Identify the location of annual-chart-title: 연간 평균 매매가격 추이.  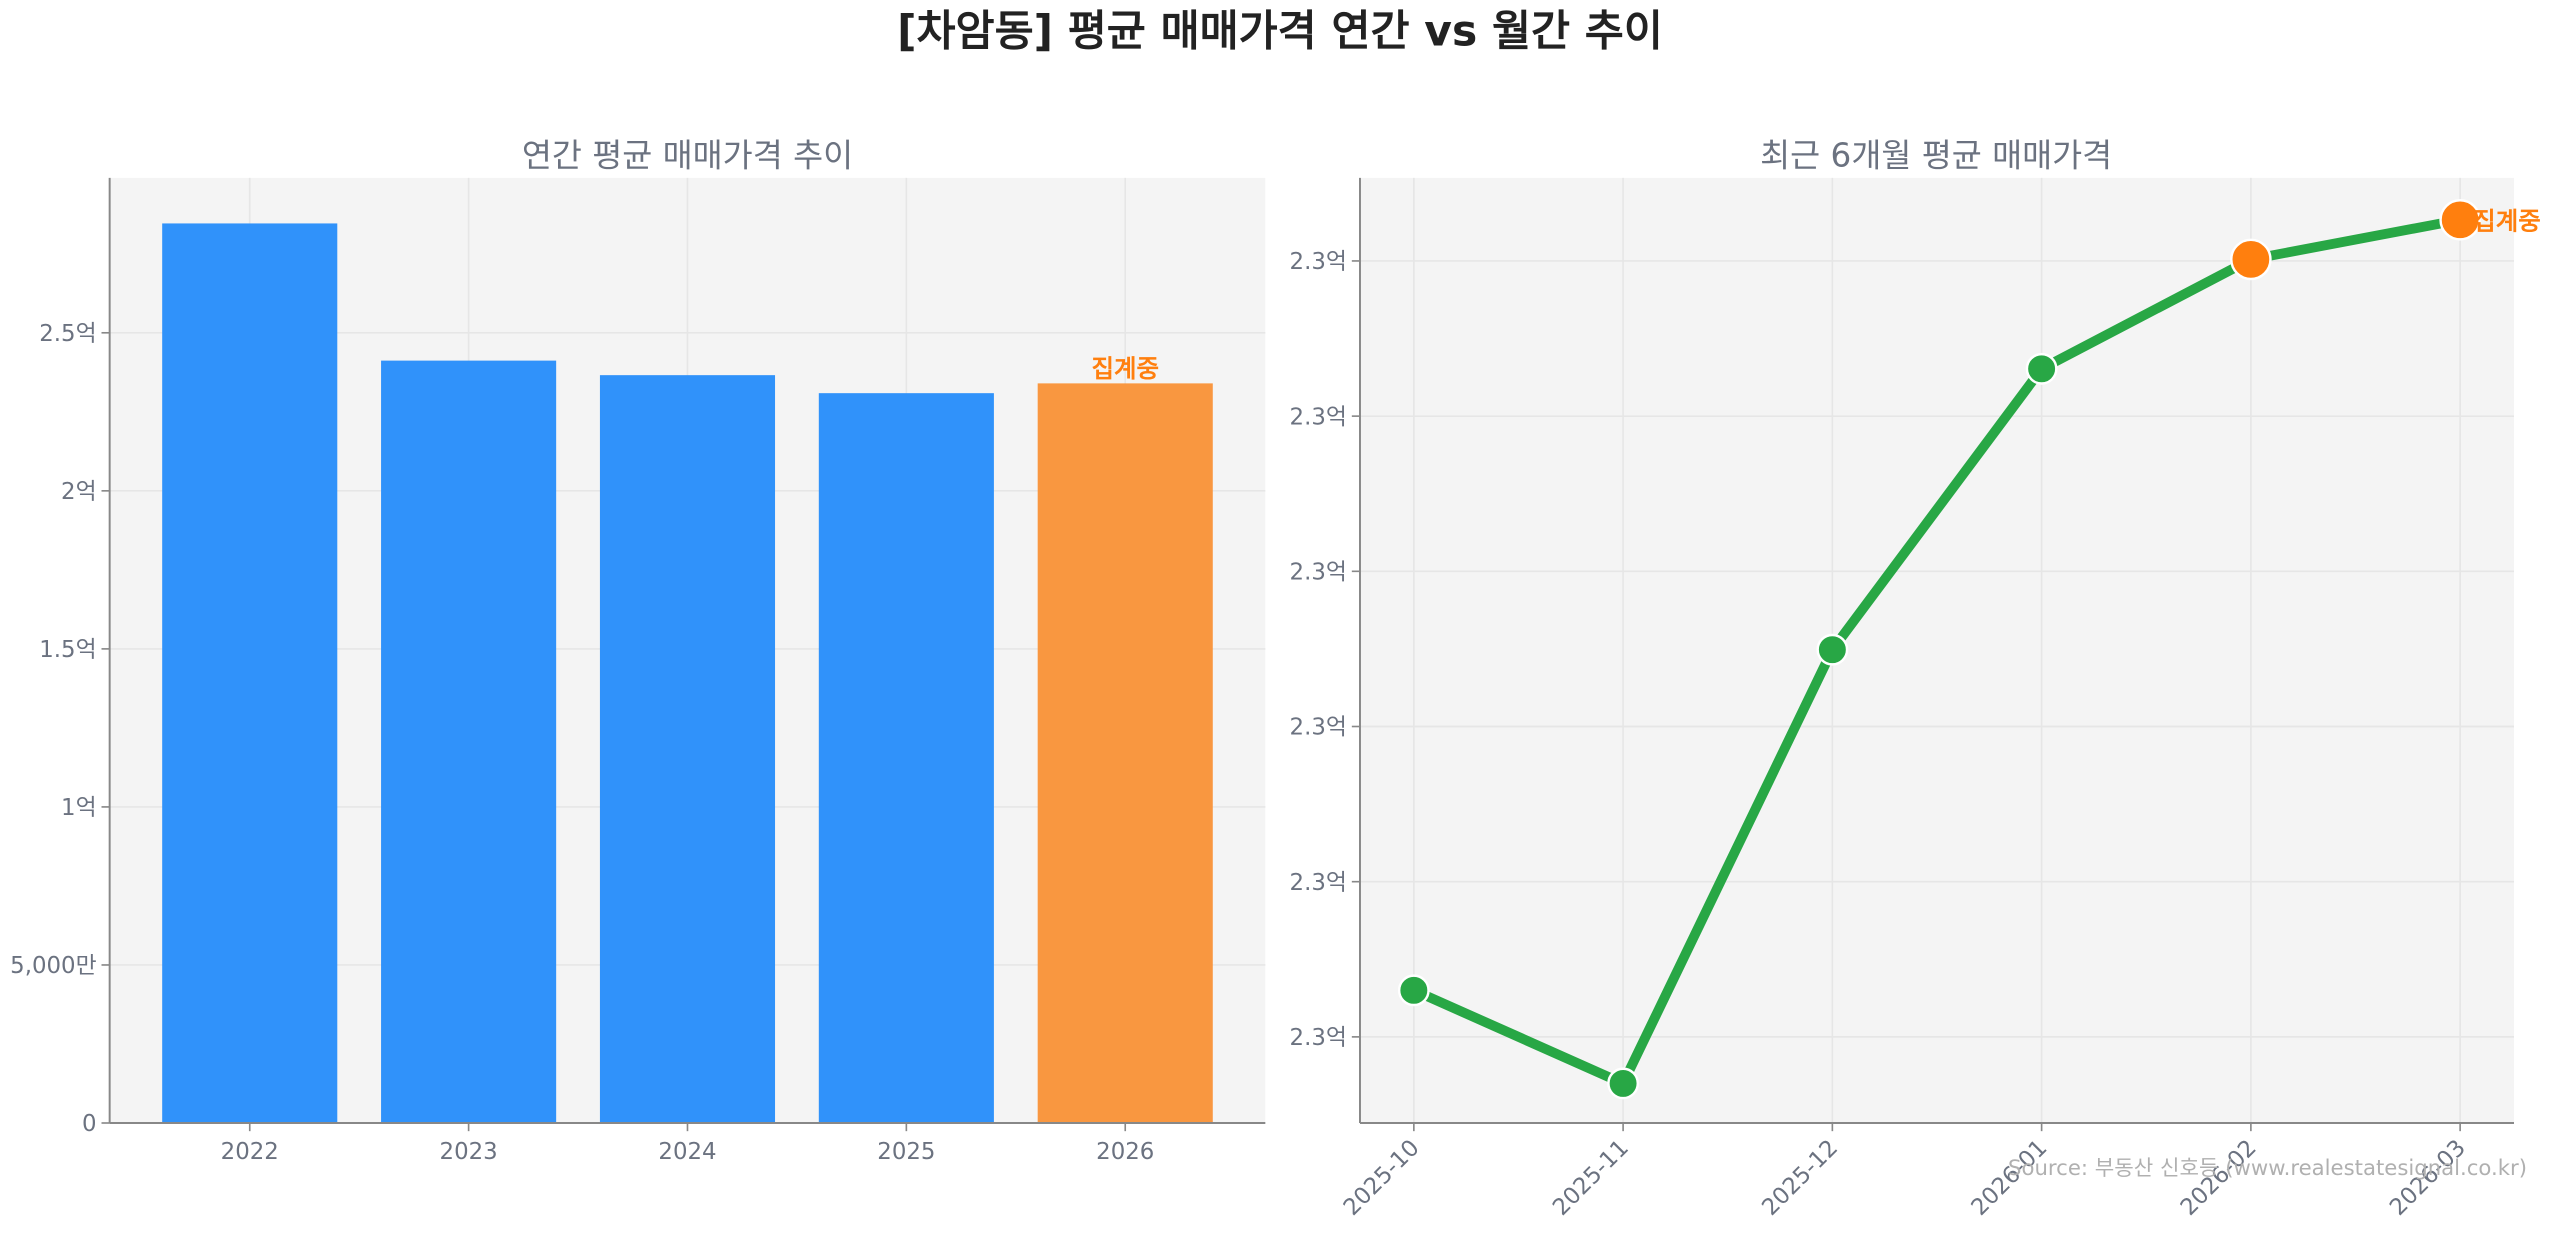
(687, 155).